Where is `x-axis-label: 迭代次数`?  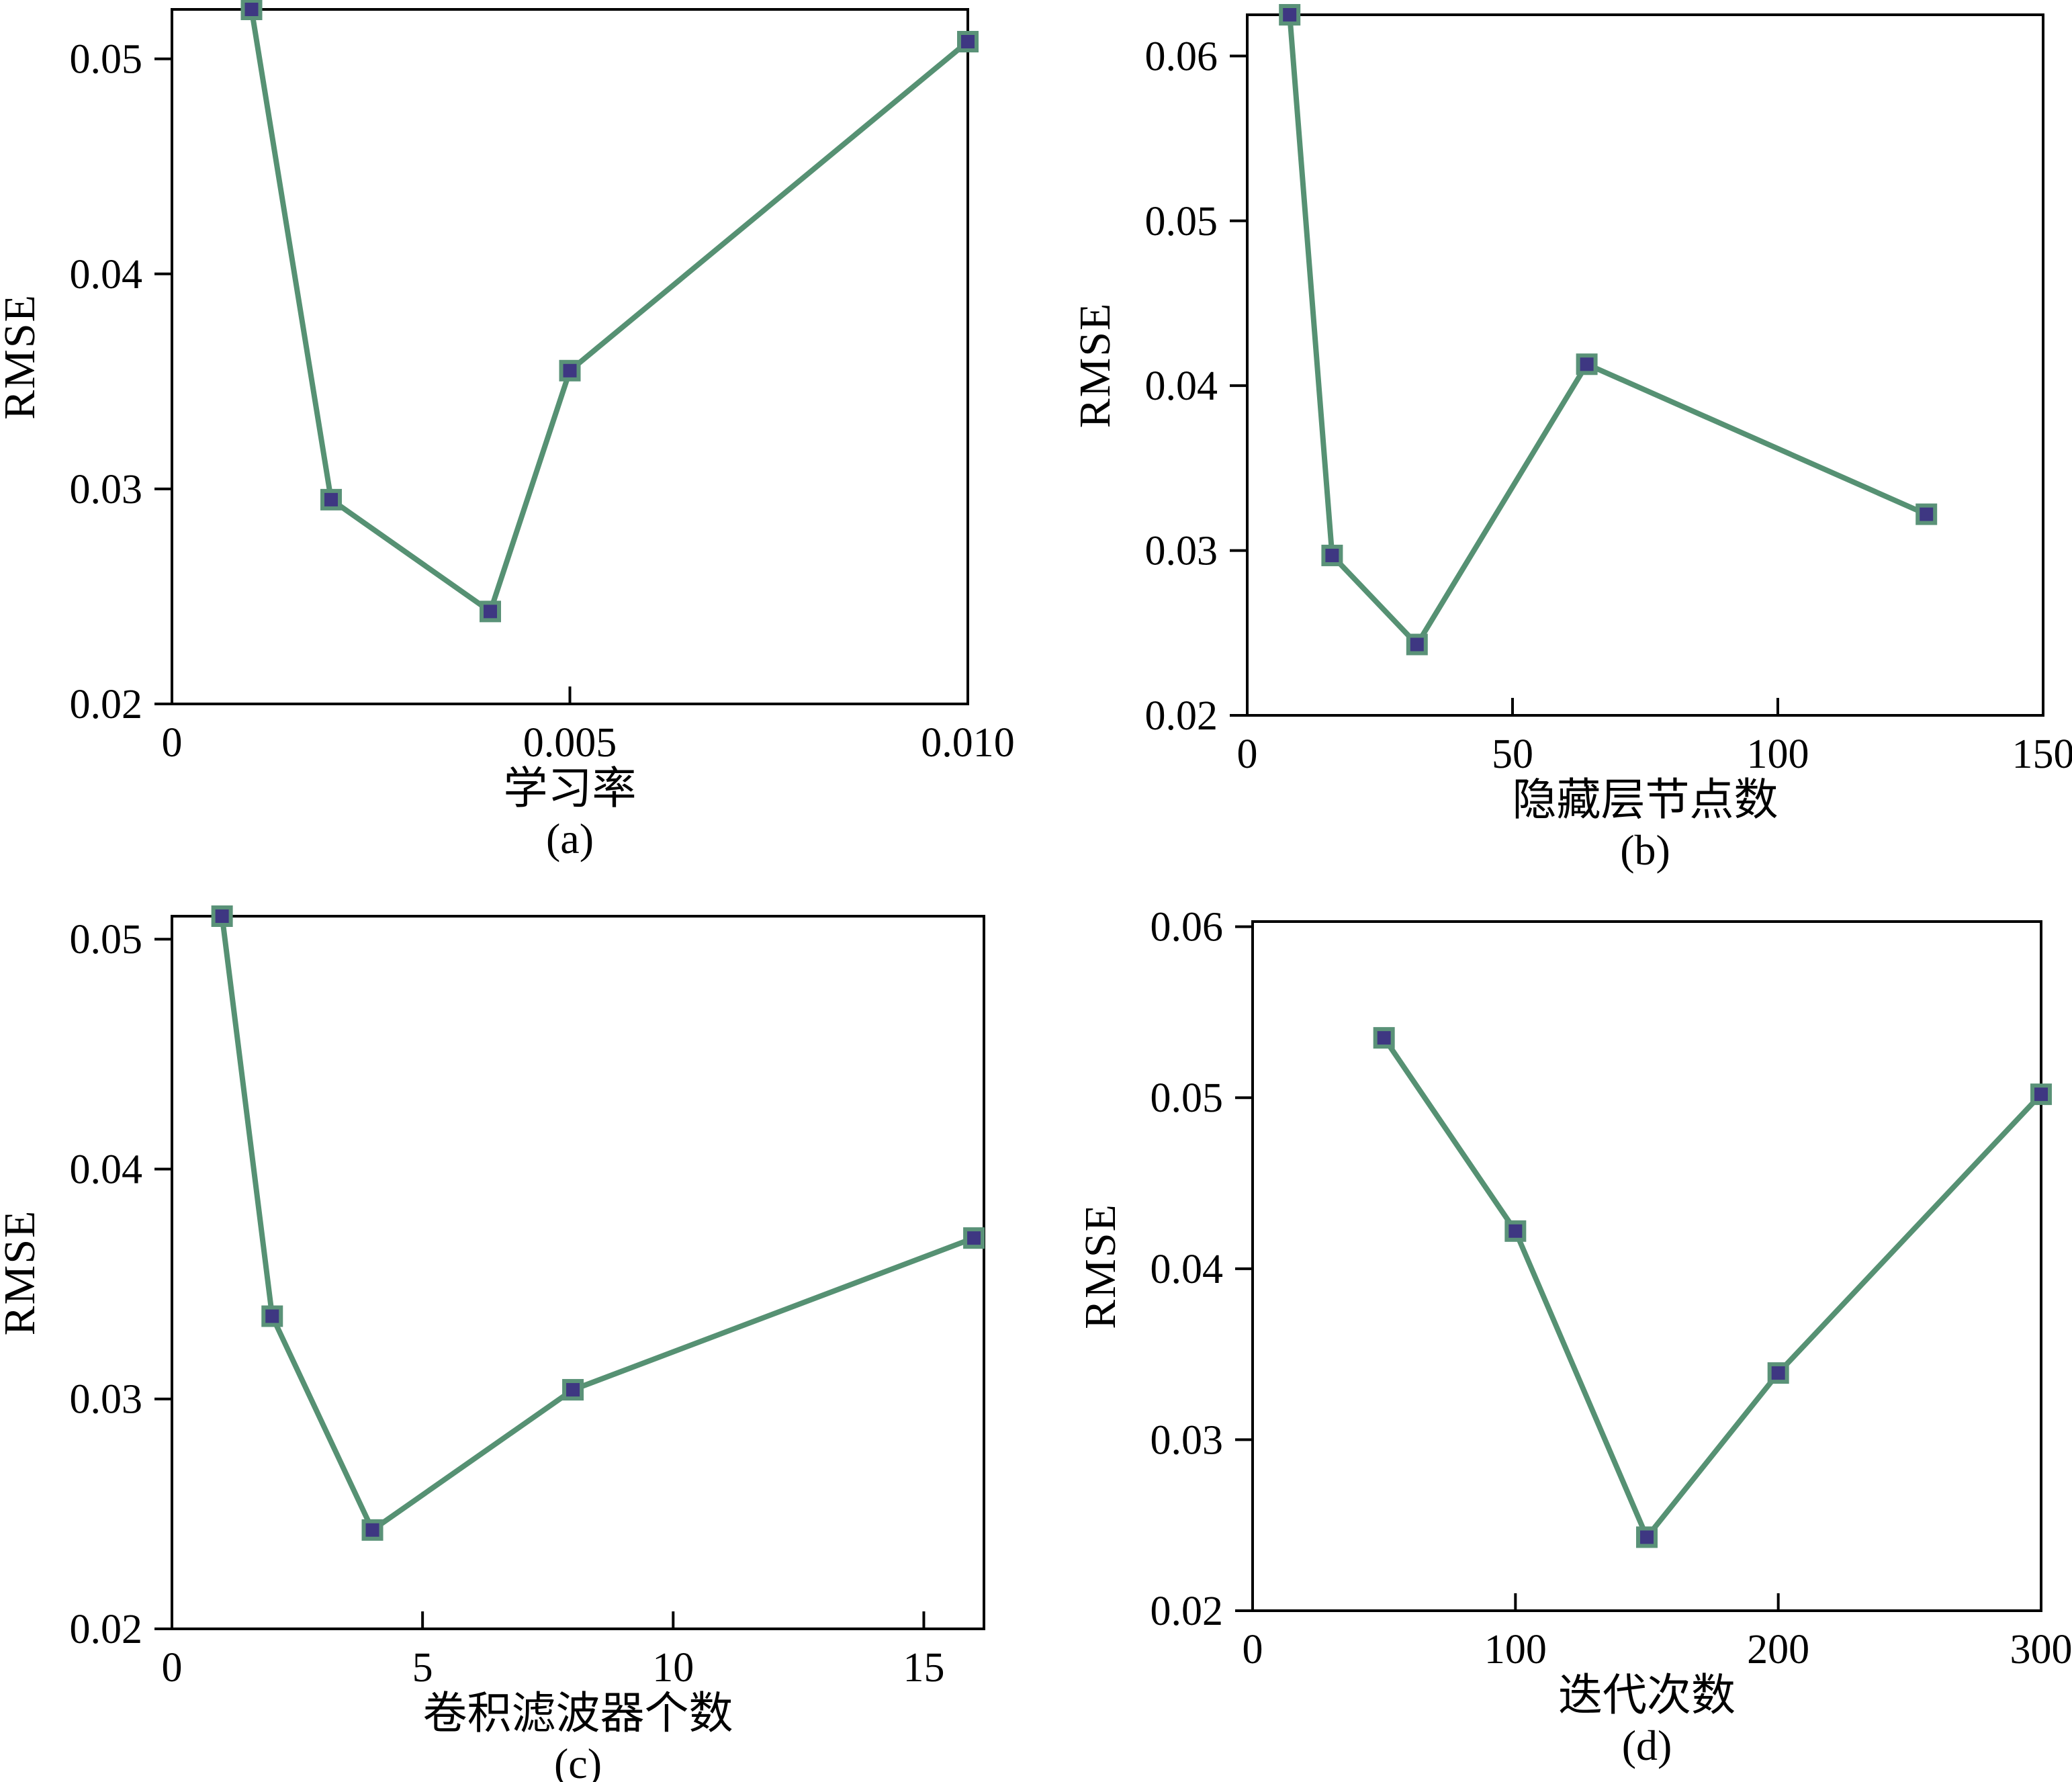
x-axis-label: 迭代次数 is located at coordinates (1647, 1696).